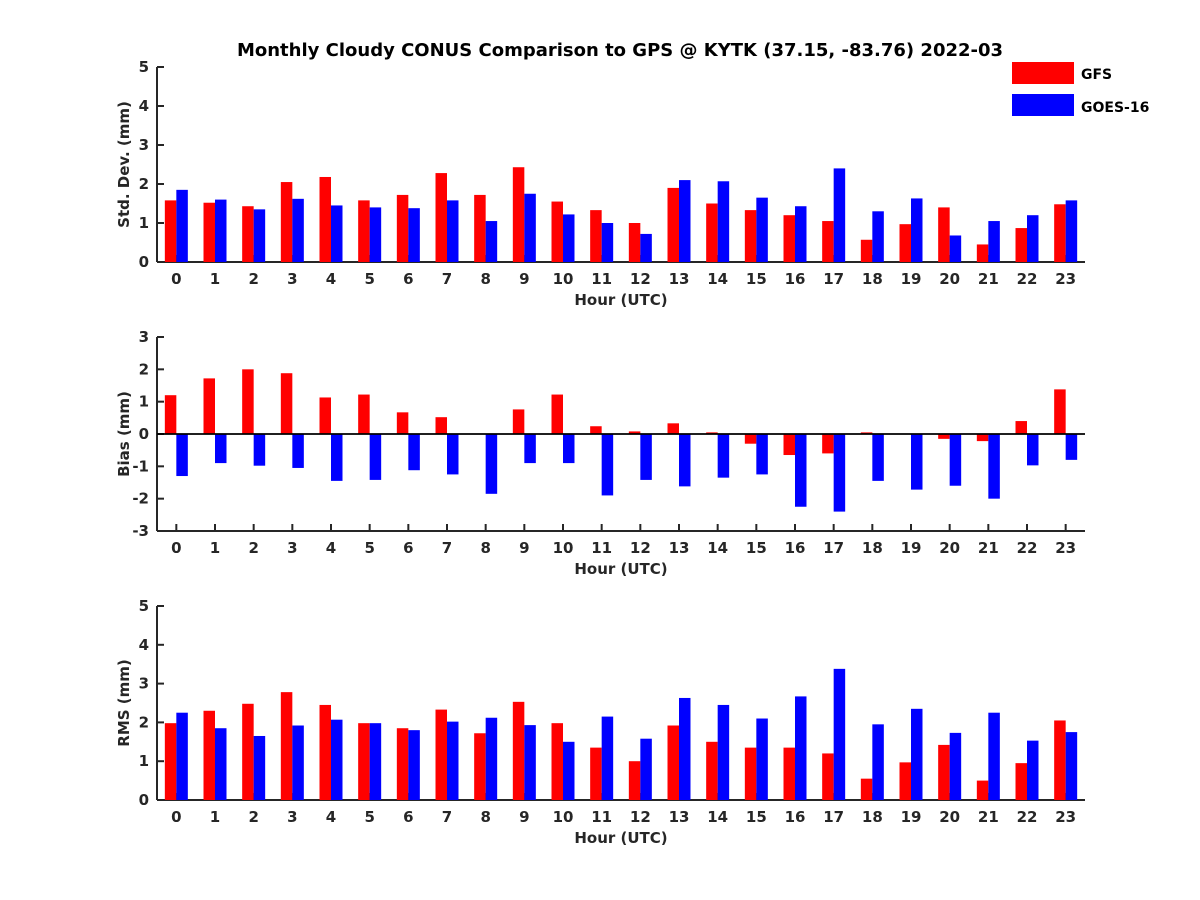  I want to click on y-tick-label: 2, so click(144, 369).